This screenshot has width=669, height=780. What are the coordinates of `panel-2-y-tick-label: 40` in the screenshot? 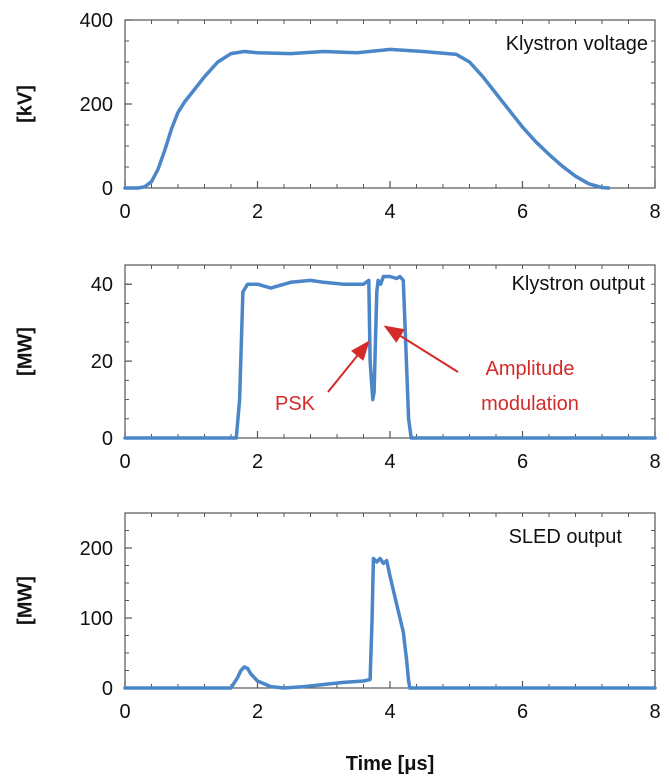 It's located at (102, 285).